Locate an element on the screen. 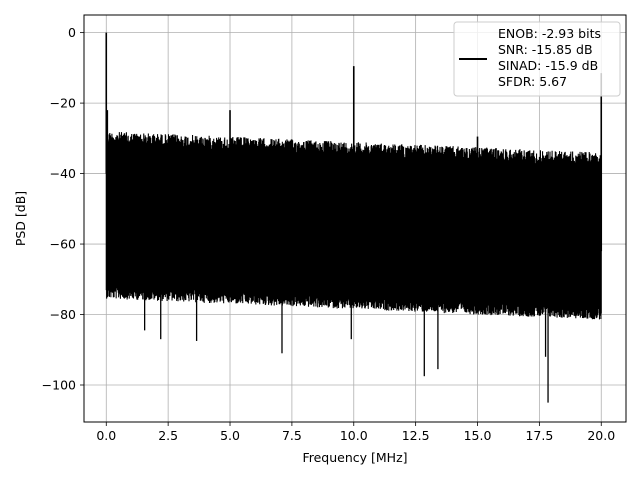  y-tick-label: −100 is located at coordinates (59, 385).